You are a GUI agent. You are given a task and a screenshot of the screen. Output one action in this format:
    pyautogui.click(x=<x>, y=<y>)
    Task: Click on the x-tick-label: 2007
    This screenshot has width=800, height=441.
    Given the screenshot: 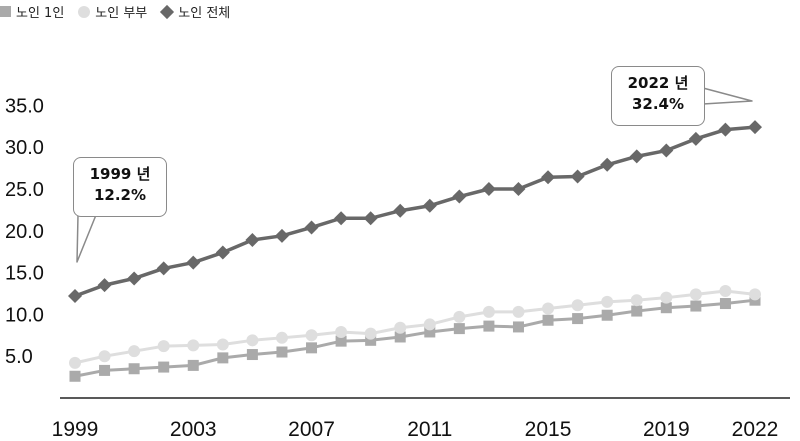 What is the action you would take?
    pyautogui.click(x=311, y=429)
    